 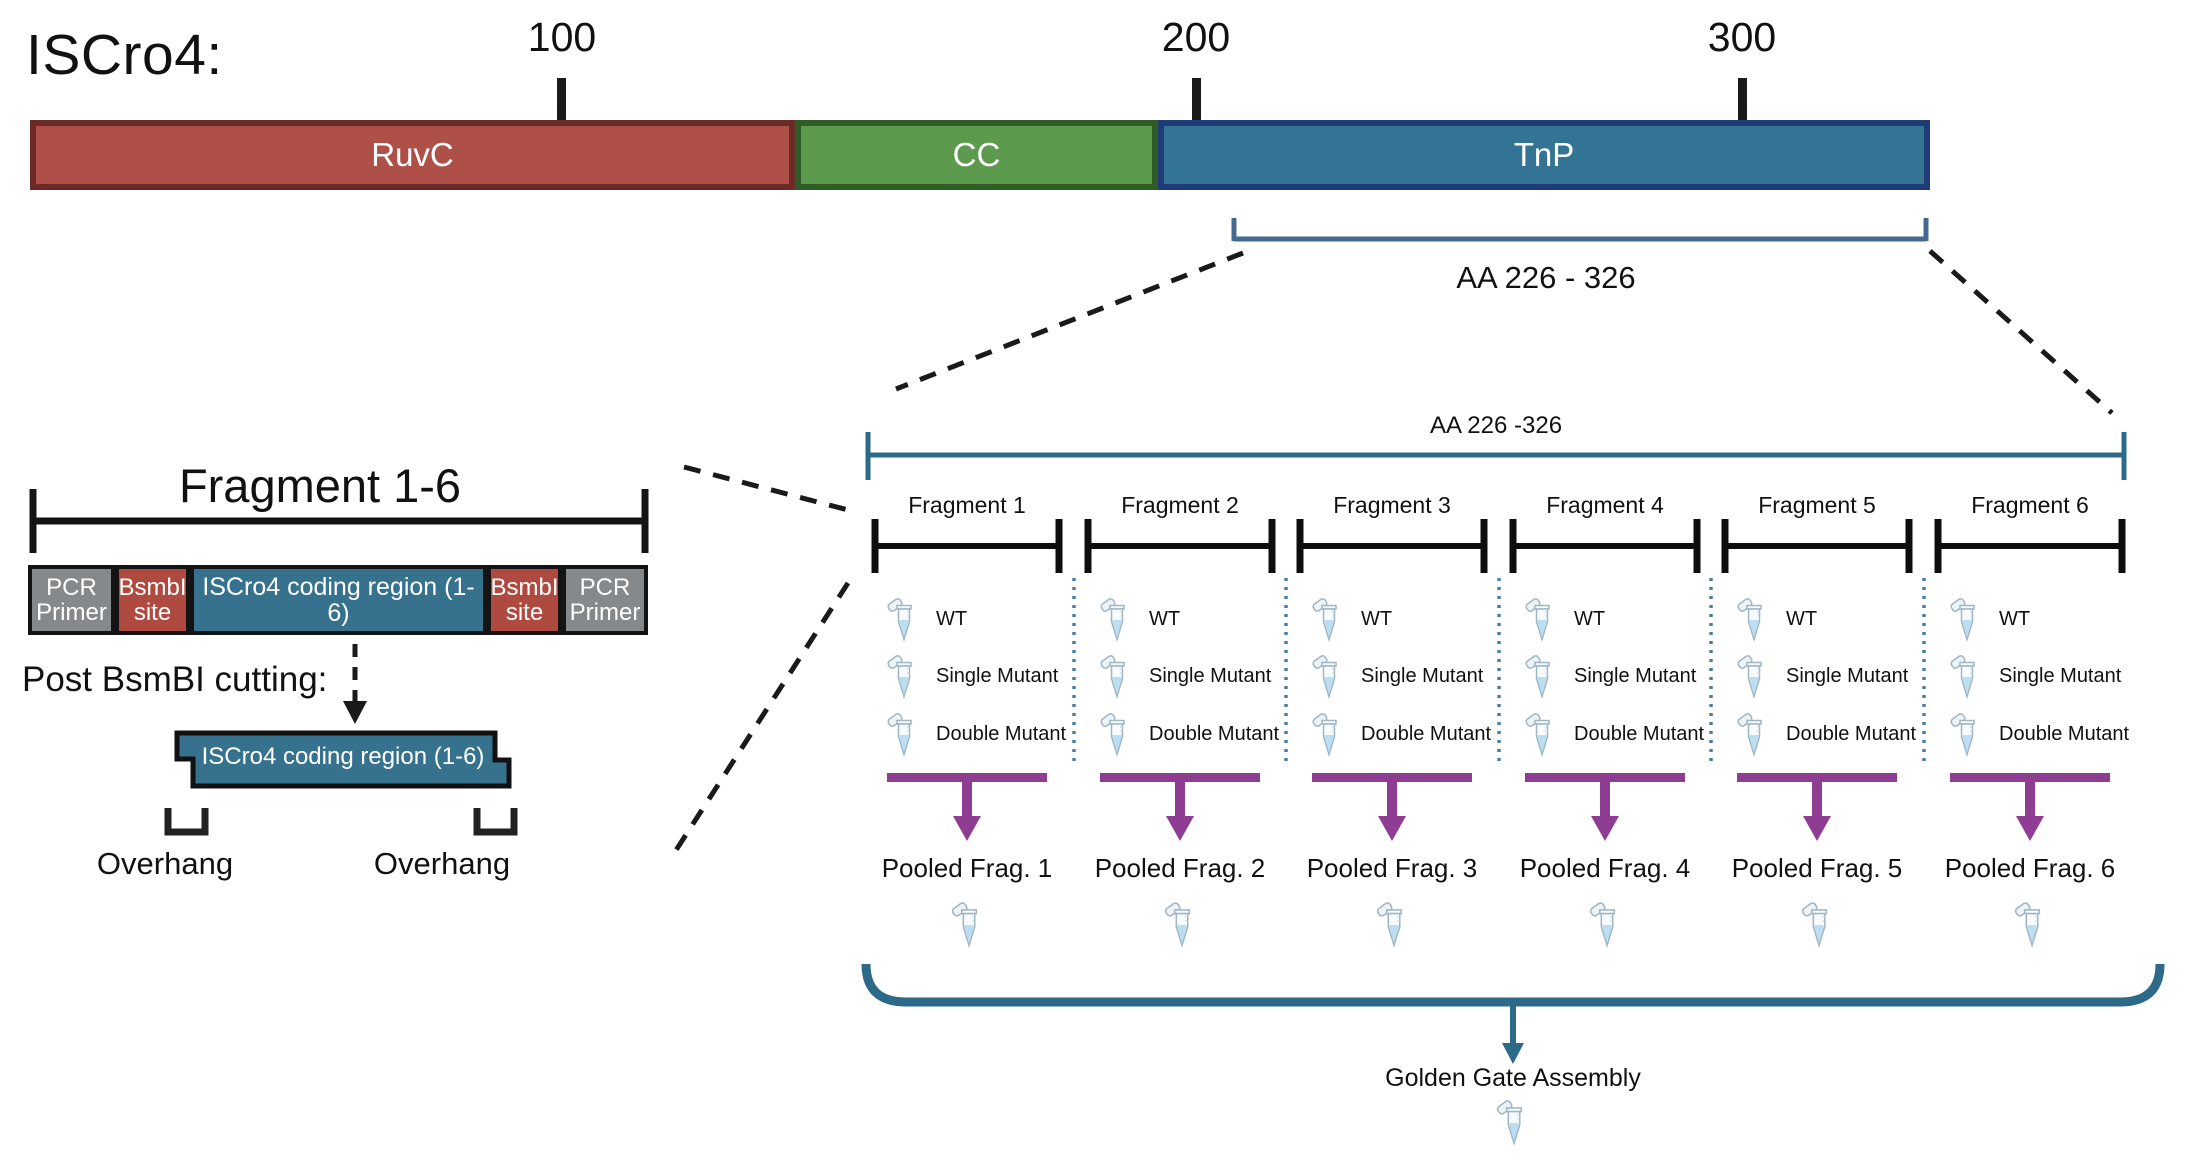 What do you see at coordinates (2030, 868) in the screenshot?
I see `pooled-frag-6-label: Pooled Frag. 6` at bounding box center [2030, 868].